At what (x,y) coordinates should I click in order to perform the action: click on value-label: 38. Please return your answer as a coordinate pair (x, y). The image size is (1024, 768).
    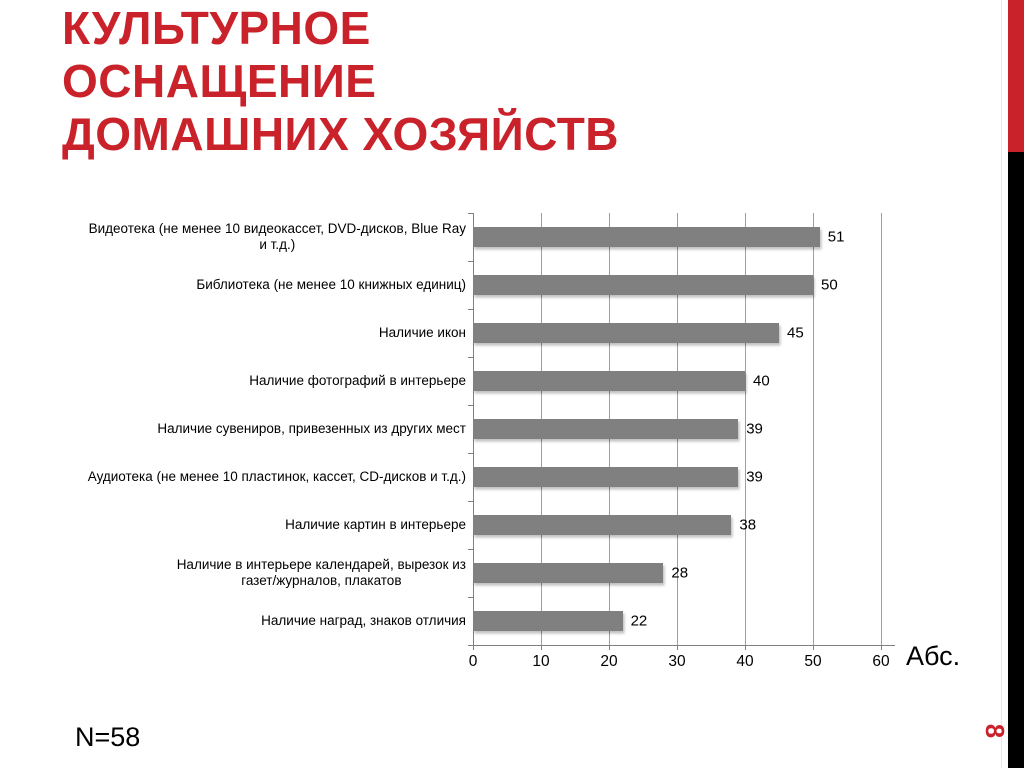
    Looking at the image, I should click on (748, 525).